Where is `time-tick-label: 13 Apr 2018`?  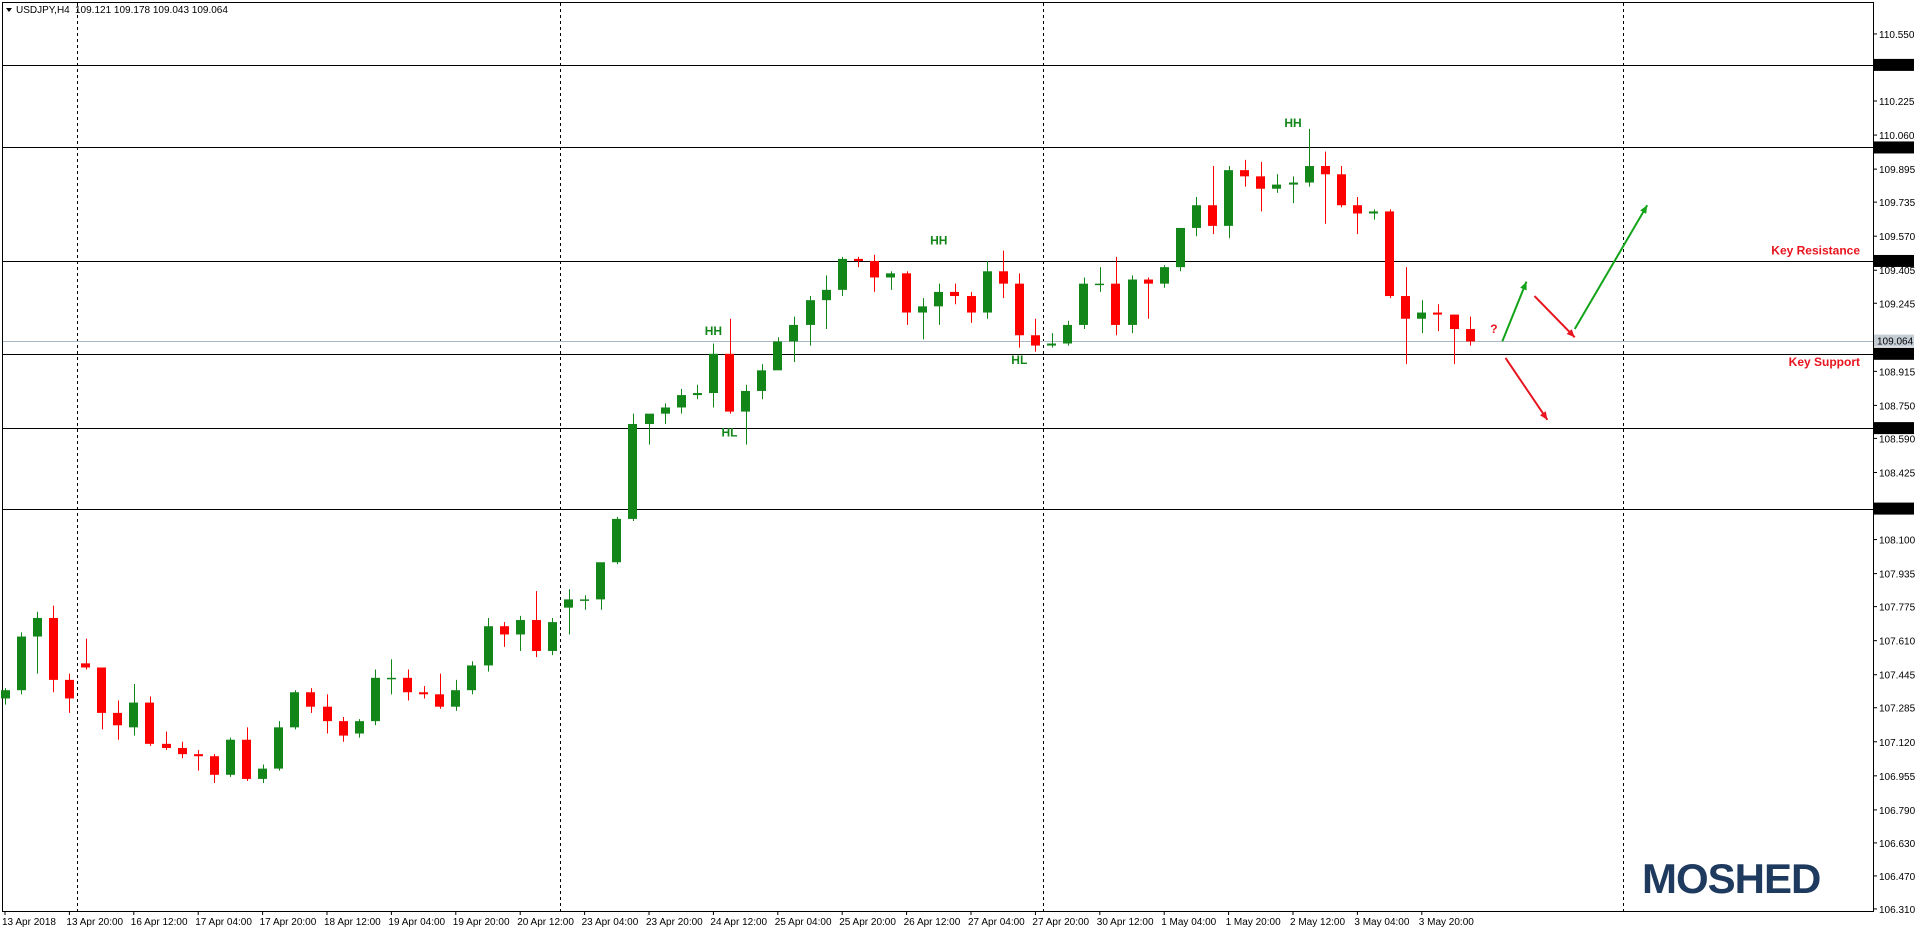
time-tick-label: 13 Apr 2018 is located at coordinates (29, 922).